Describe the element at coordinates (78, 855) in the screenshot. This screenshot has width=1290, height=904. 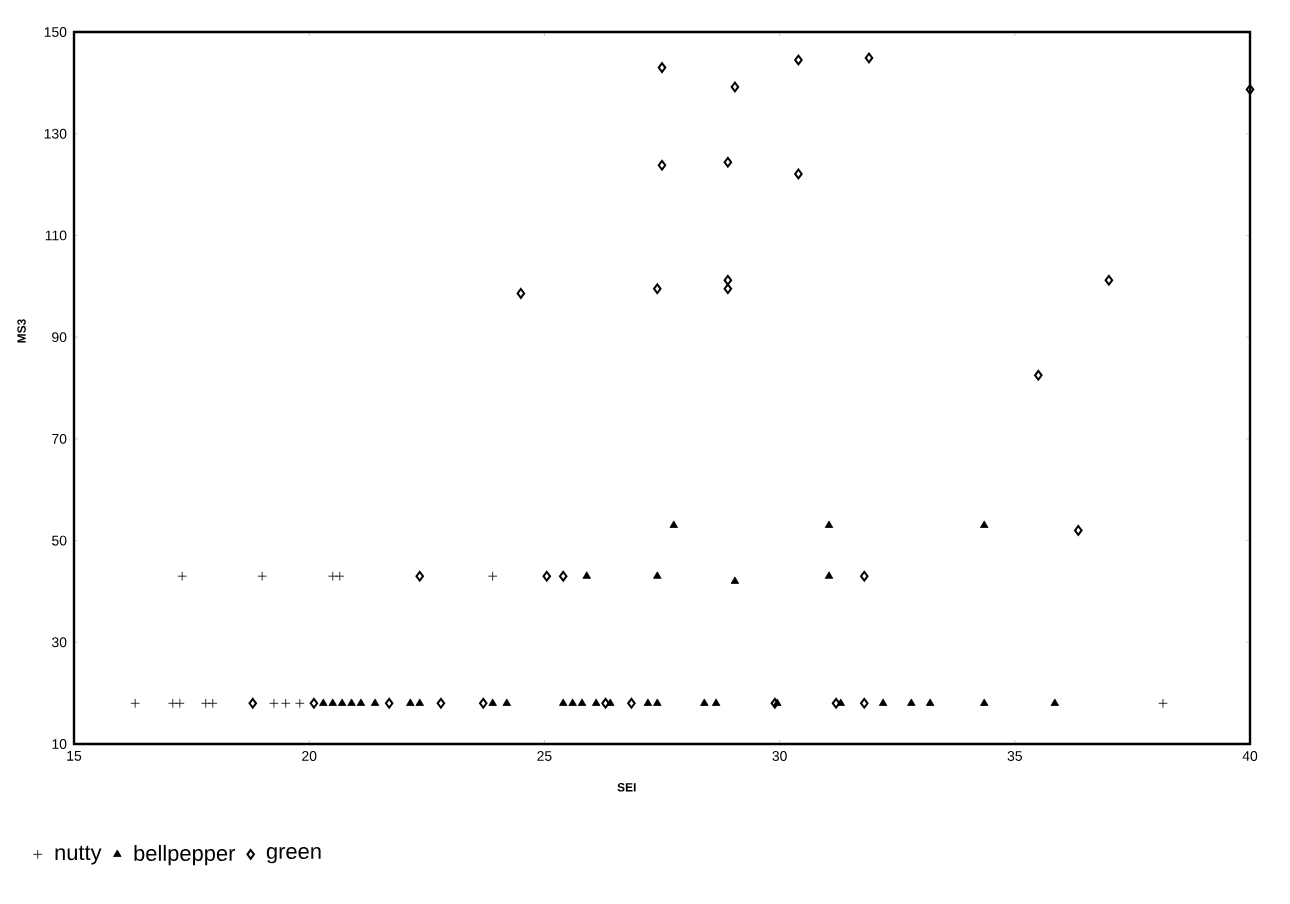
I see `legend-label: nutty` at that location.